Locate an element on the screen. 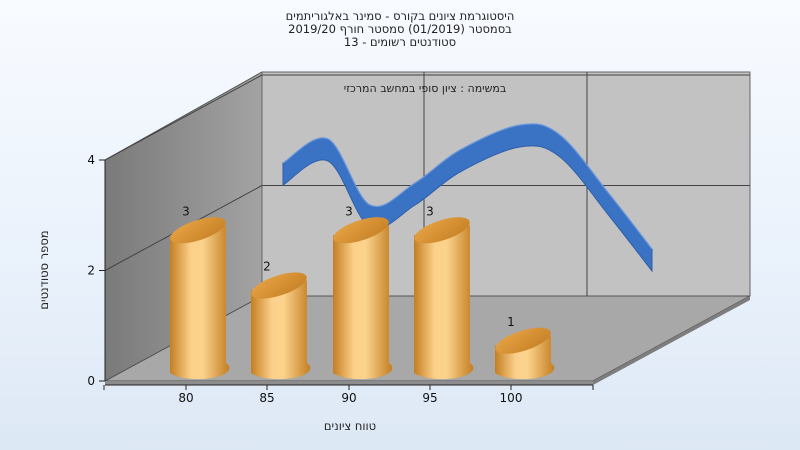  title-line-2: בסמסטר (01/2019) סמסטר חורף 2019/20 is located at coordinates (400, 29).